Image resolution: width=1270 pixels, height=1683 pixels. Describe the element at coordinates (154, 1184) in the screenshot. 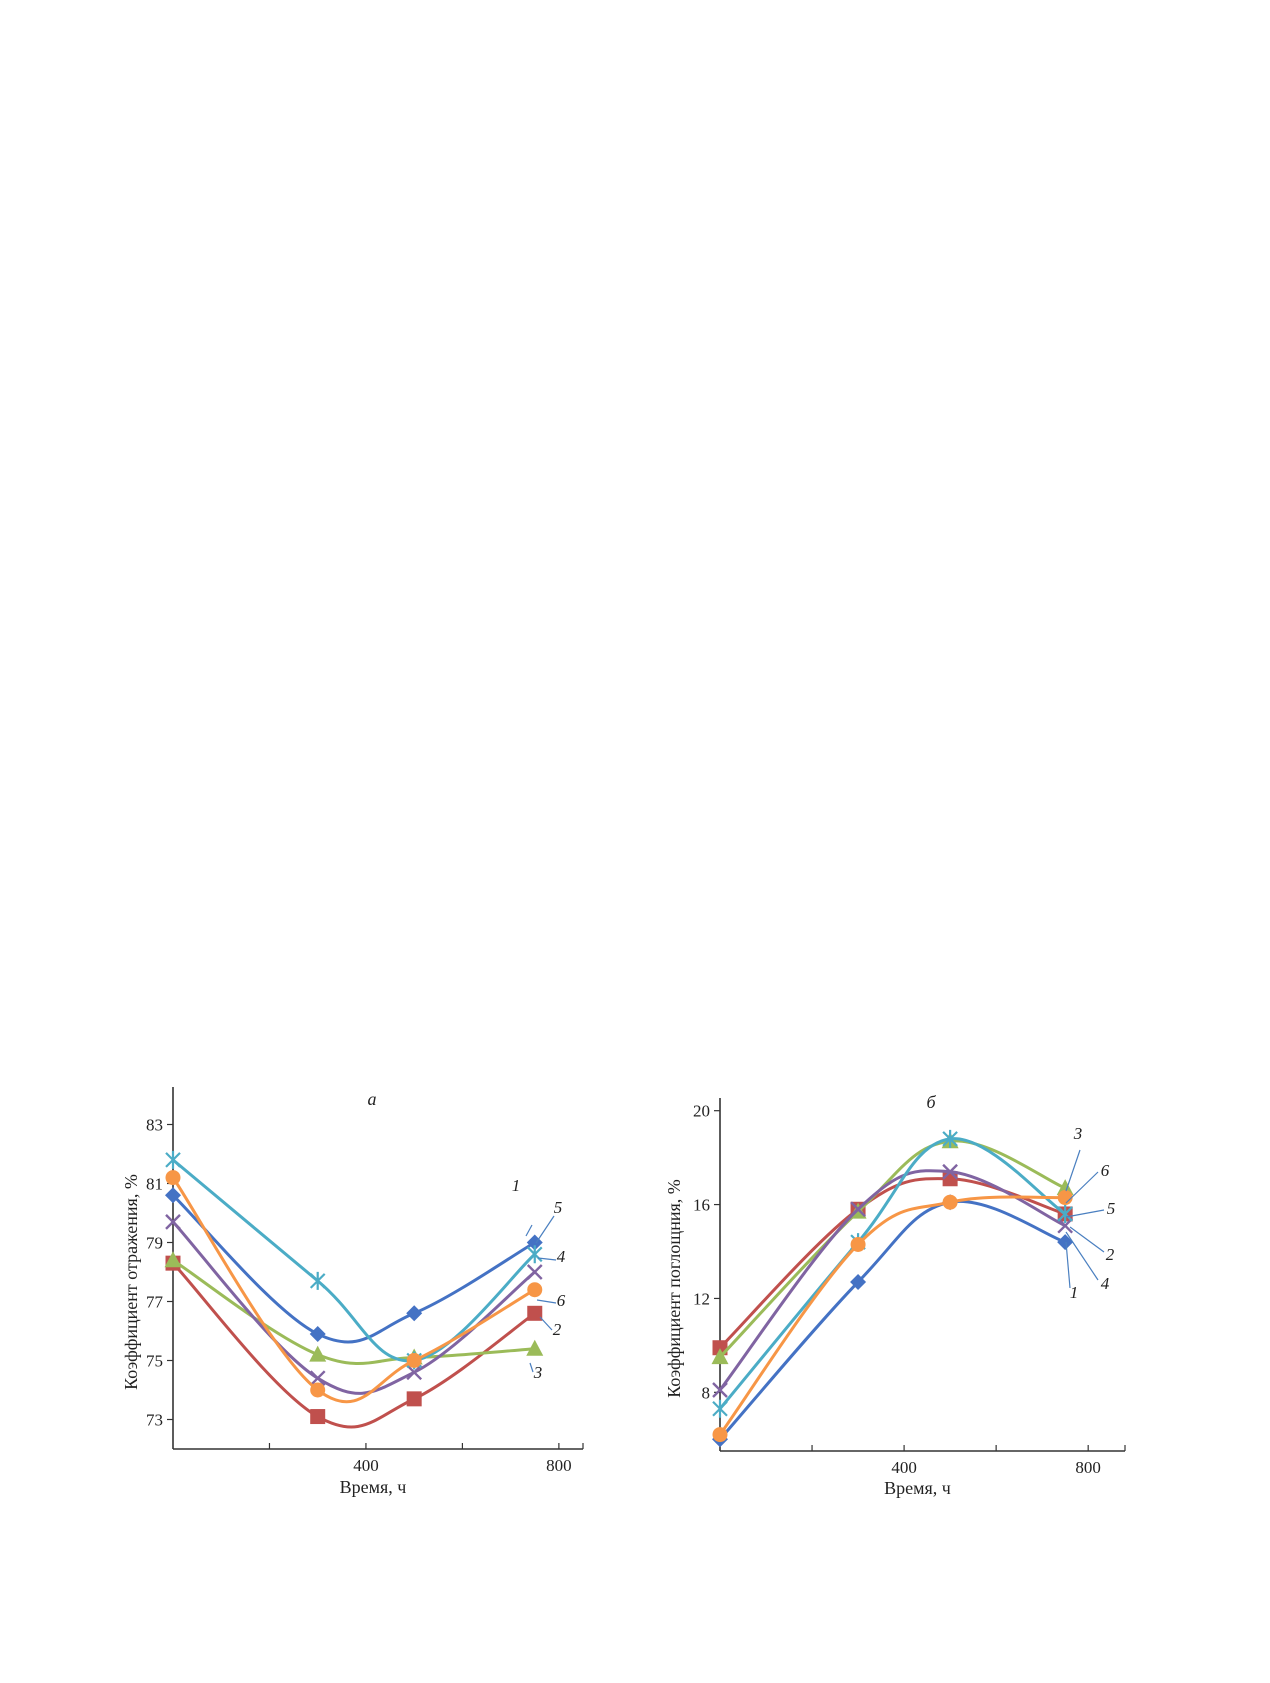

I see `y-tick-label: 81` at that location.